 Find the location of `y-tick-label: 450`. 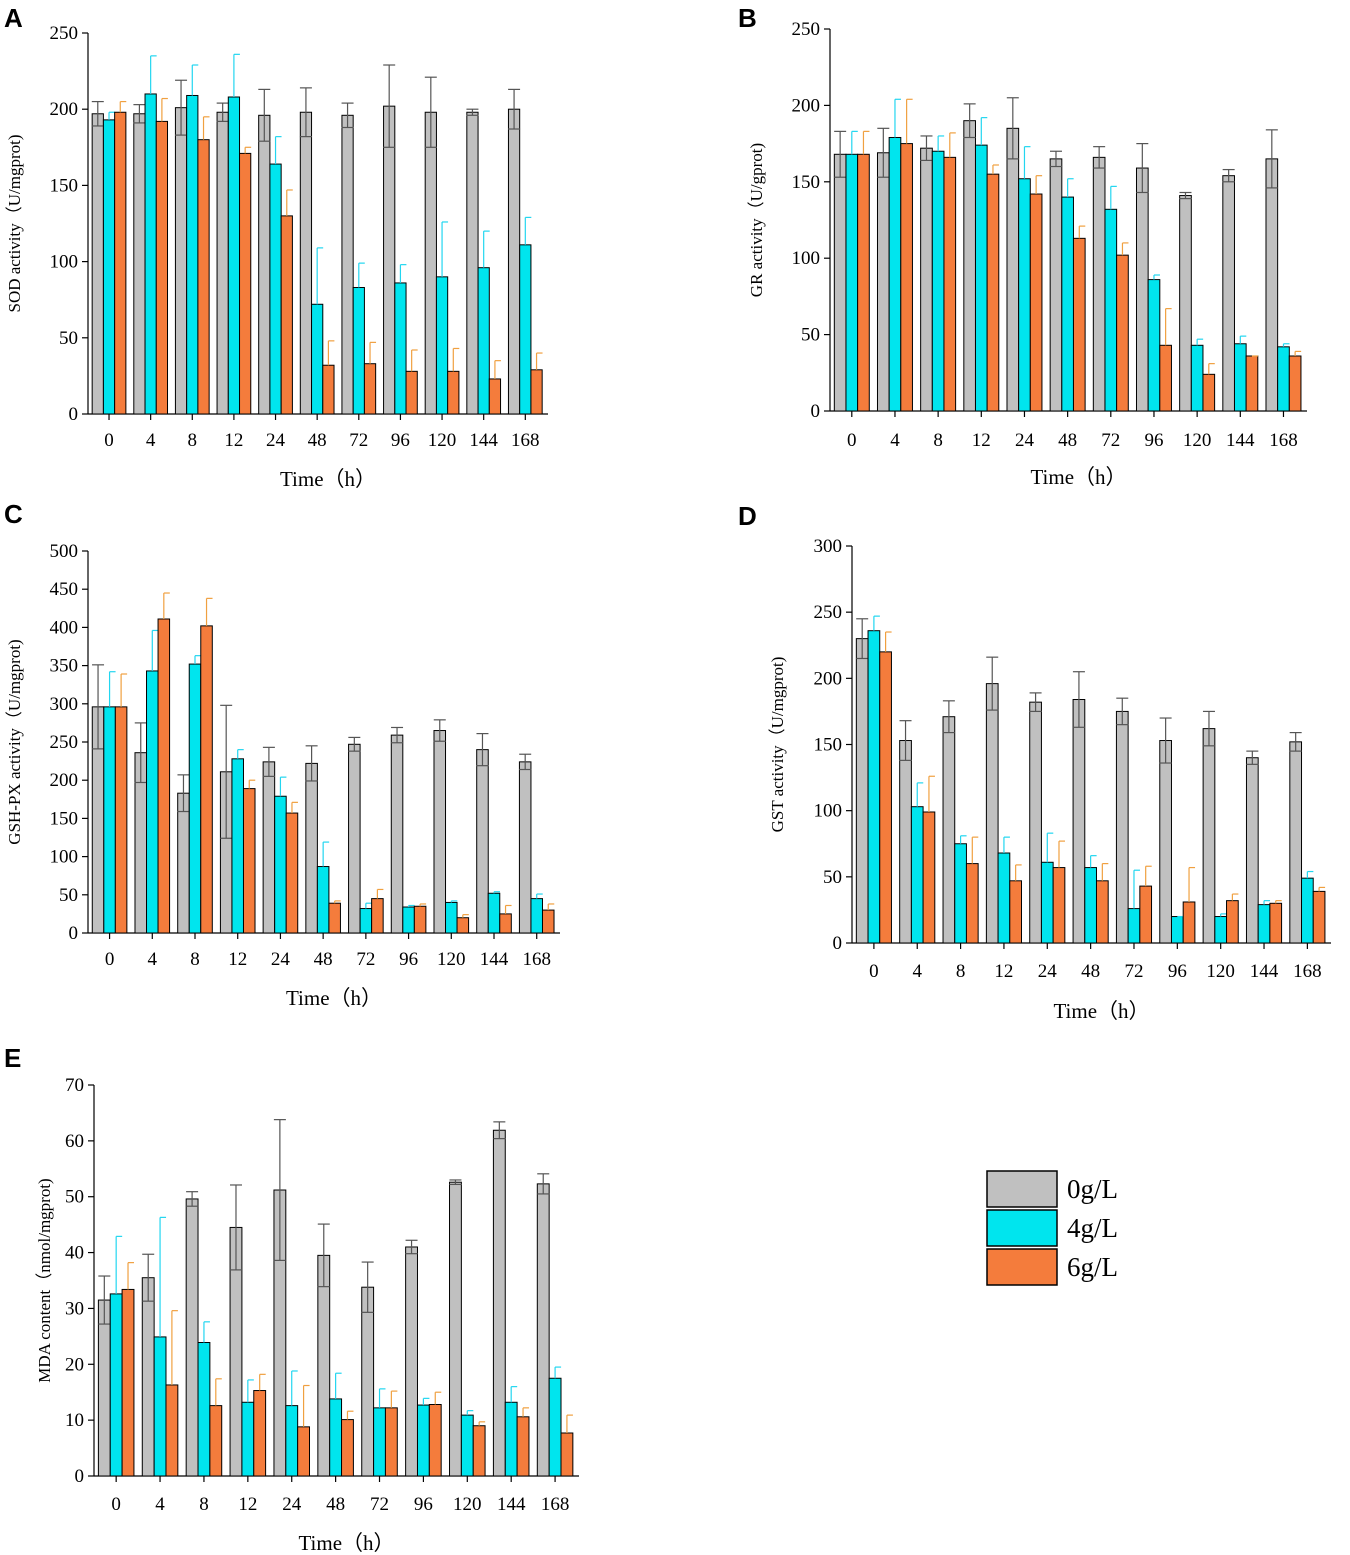

y-tick-label: 450 is located at coordinates (64, 589).